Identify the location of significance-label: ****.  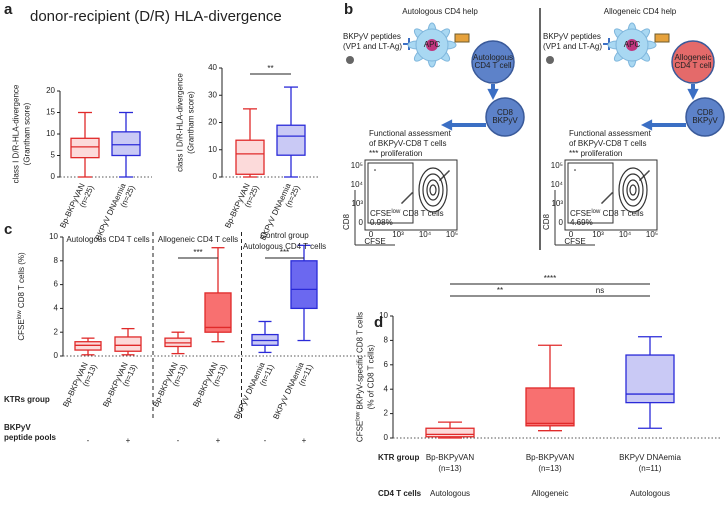
(550, 278).